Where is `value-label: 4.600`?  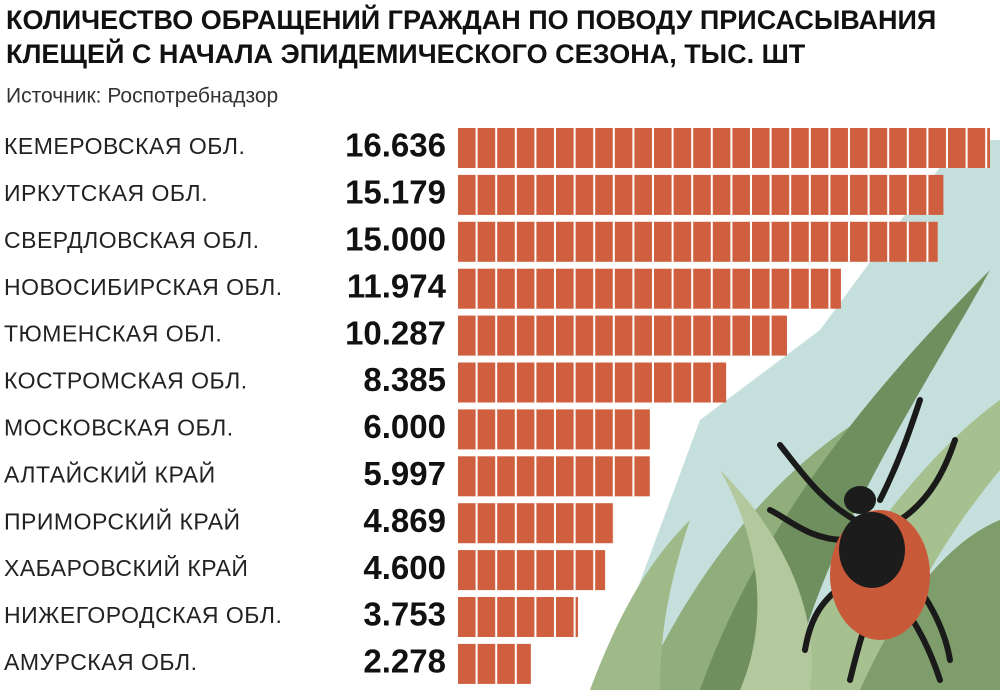
value-label: 4.600 is located at coordinates (404, 567).